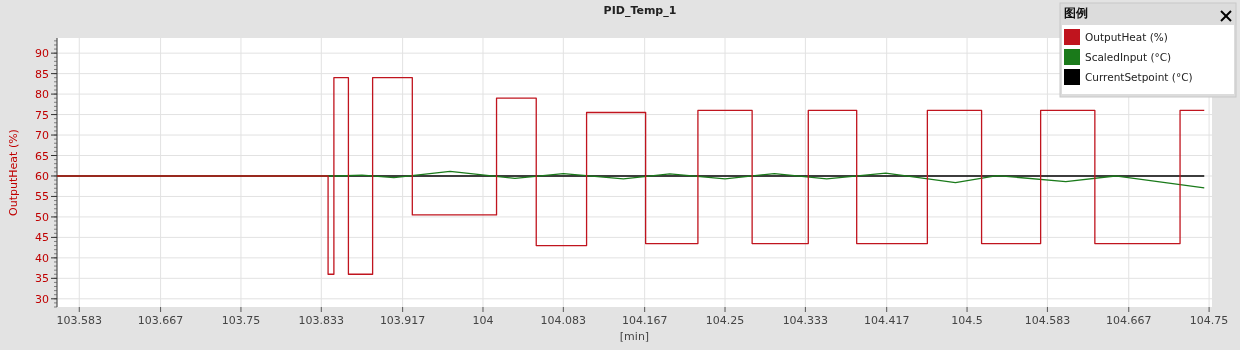  I want to click on x-tick-label: 104.75, so click(1209, 320).